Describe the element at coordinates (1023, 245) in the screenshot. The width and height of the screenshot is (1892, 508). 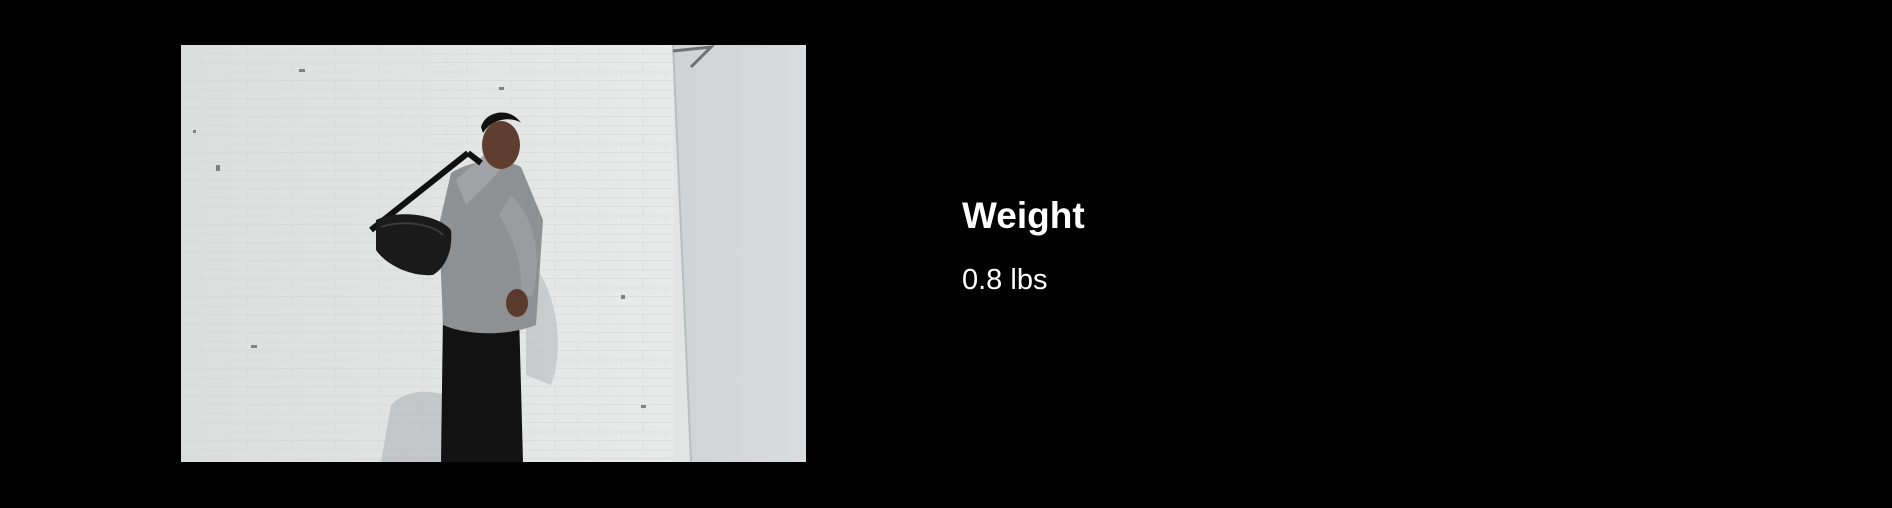
I see `spec-block: Weight 0.8 lbs` at that location.